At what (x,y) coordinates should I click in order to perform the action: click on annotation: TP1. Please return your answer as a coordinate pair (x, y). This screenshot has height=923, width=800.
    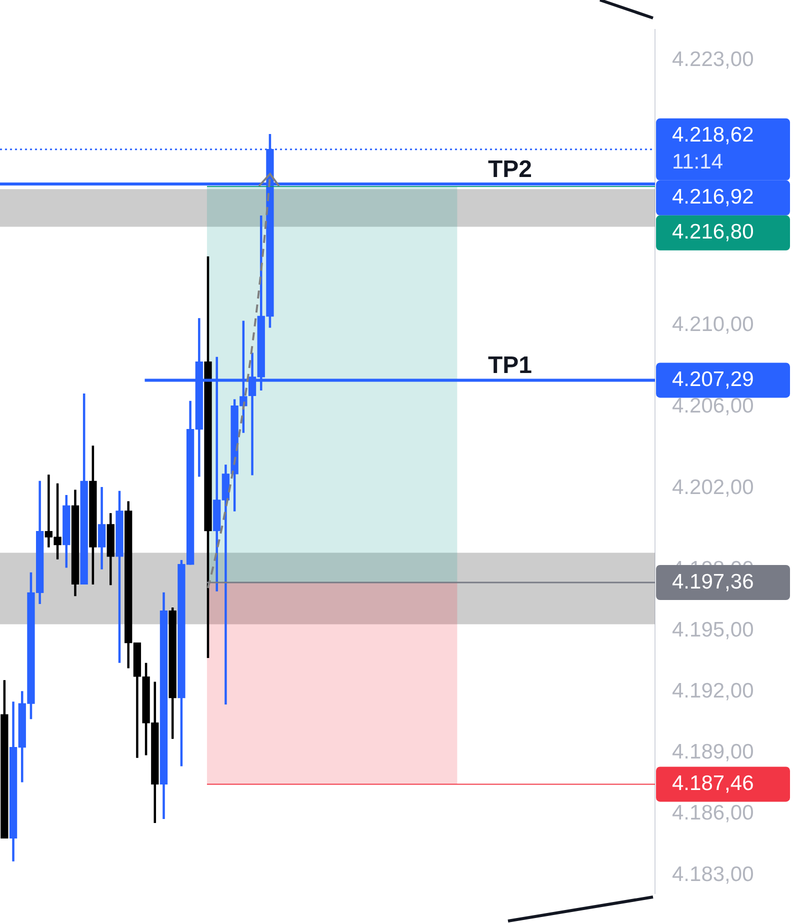
    Looking at the image, I should click on (510, 366).